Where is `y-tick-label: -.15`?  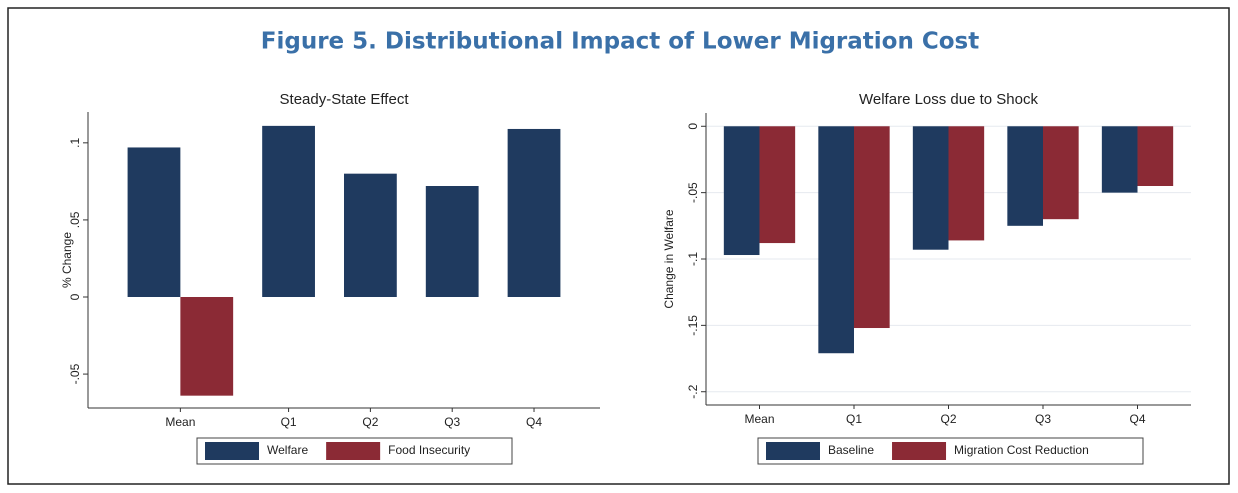 y-tick-label: -.15 is located at coordinates (693, 325).